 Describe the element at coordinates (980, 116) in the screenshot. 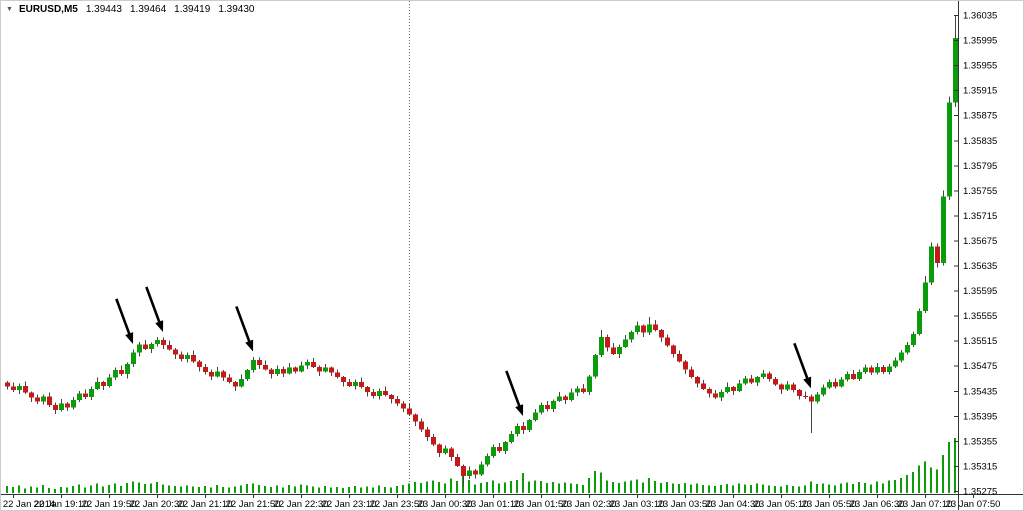

I see `price-tick-label: 1.35875` at that location.